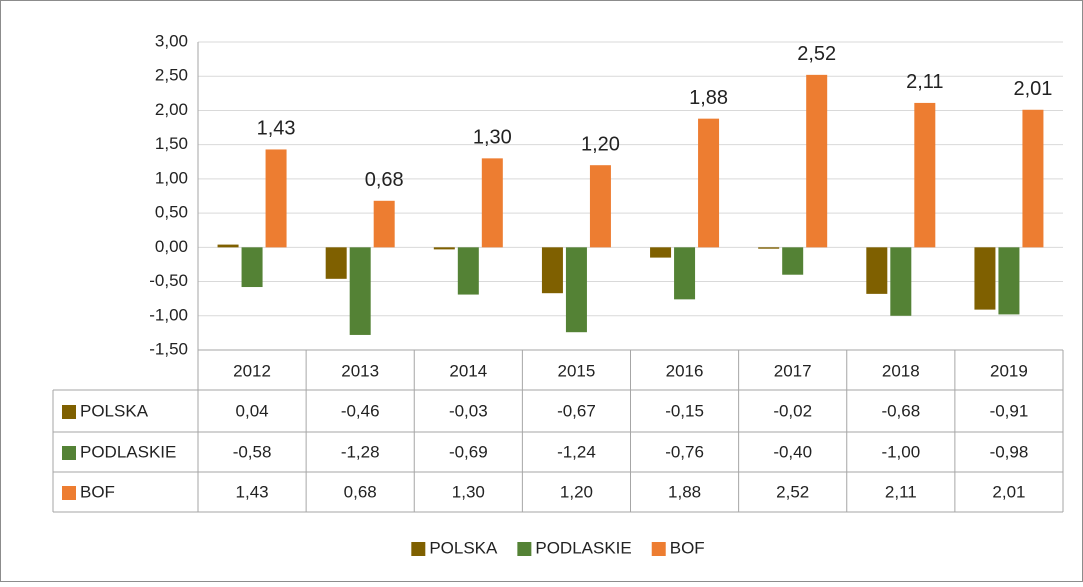 Image resolution: width=1083 pixels, height=587 pixels. Describe the element at coordinates (687, 547) in the screenshot. I see `legend-label: BOF` at that location.